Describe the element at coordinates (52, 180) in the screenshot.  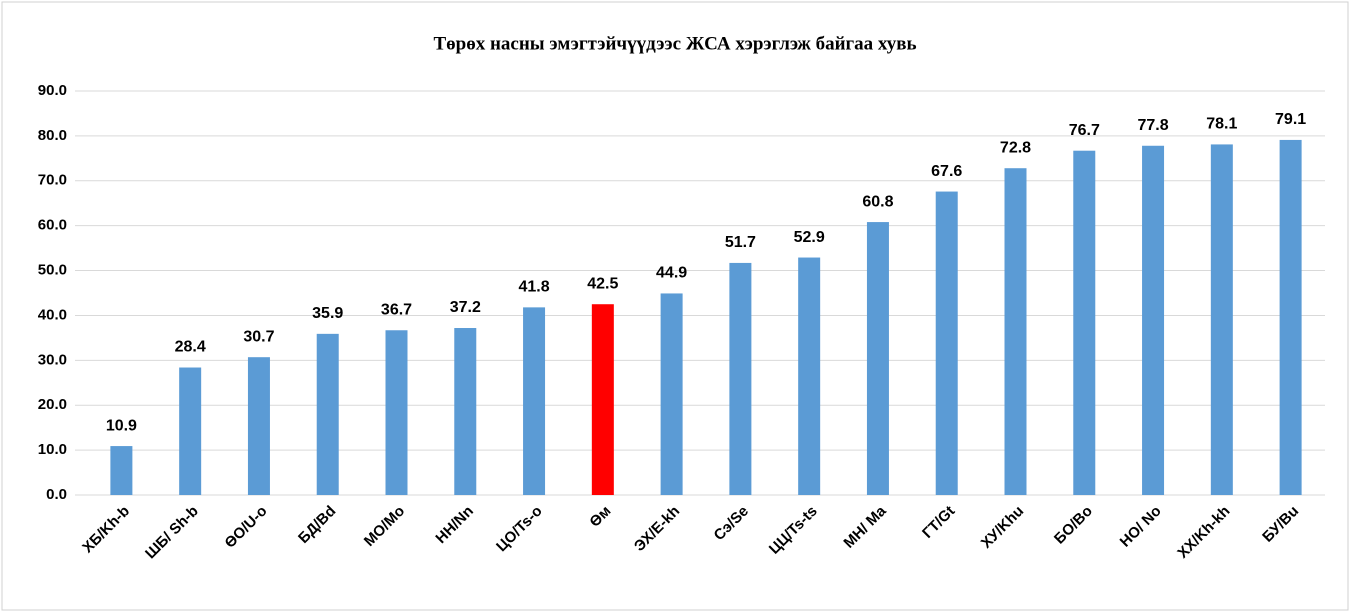
I see `y-tick-label: 70.0` at that location.